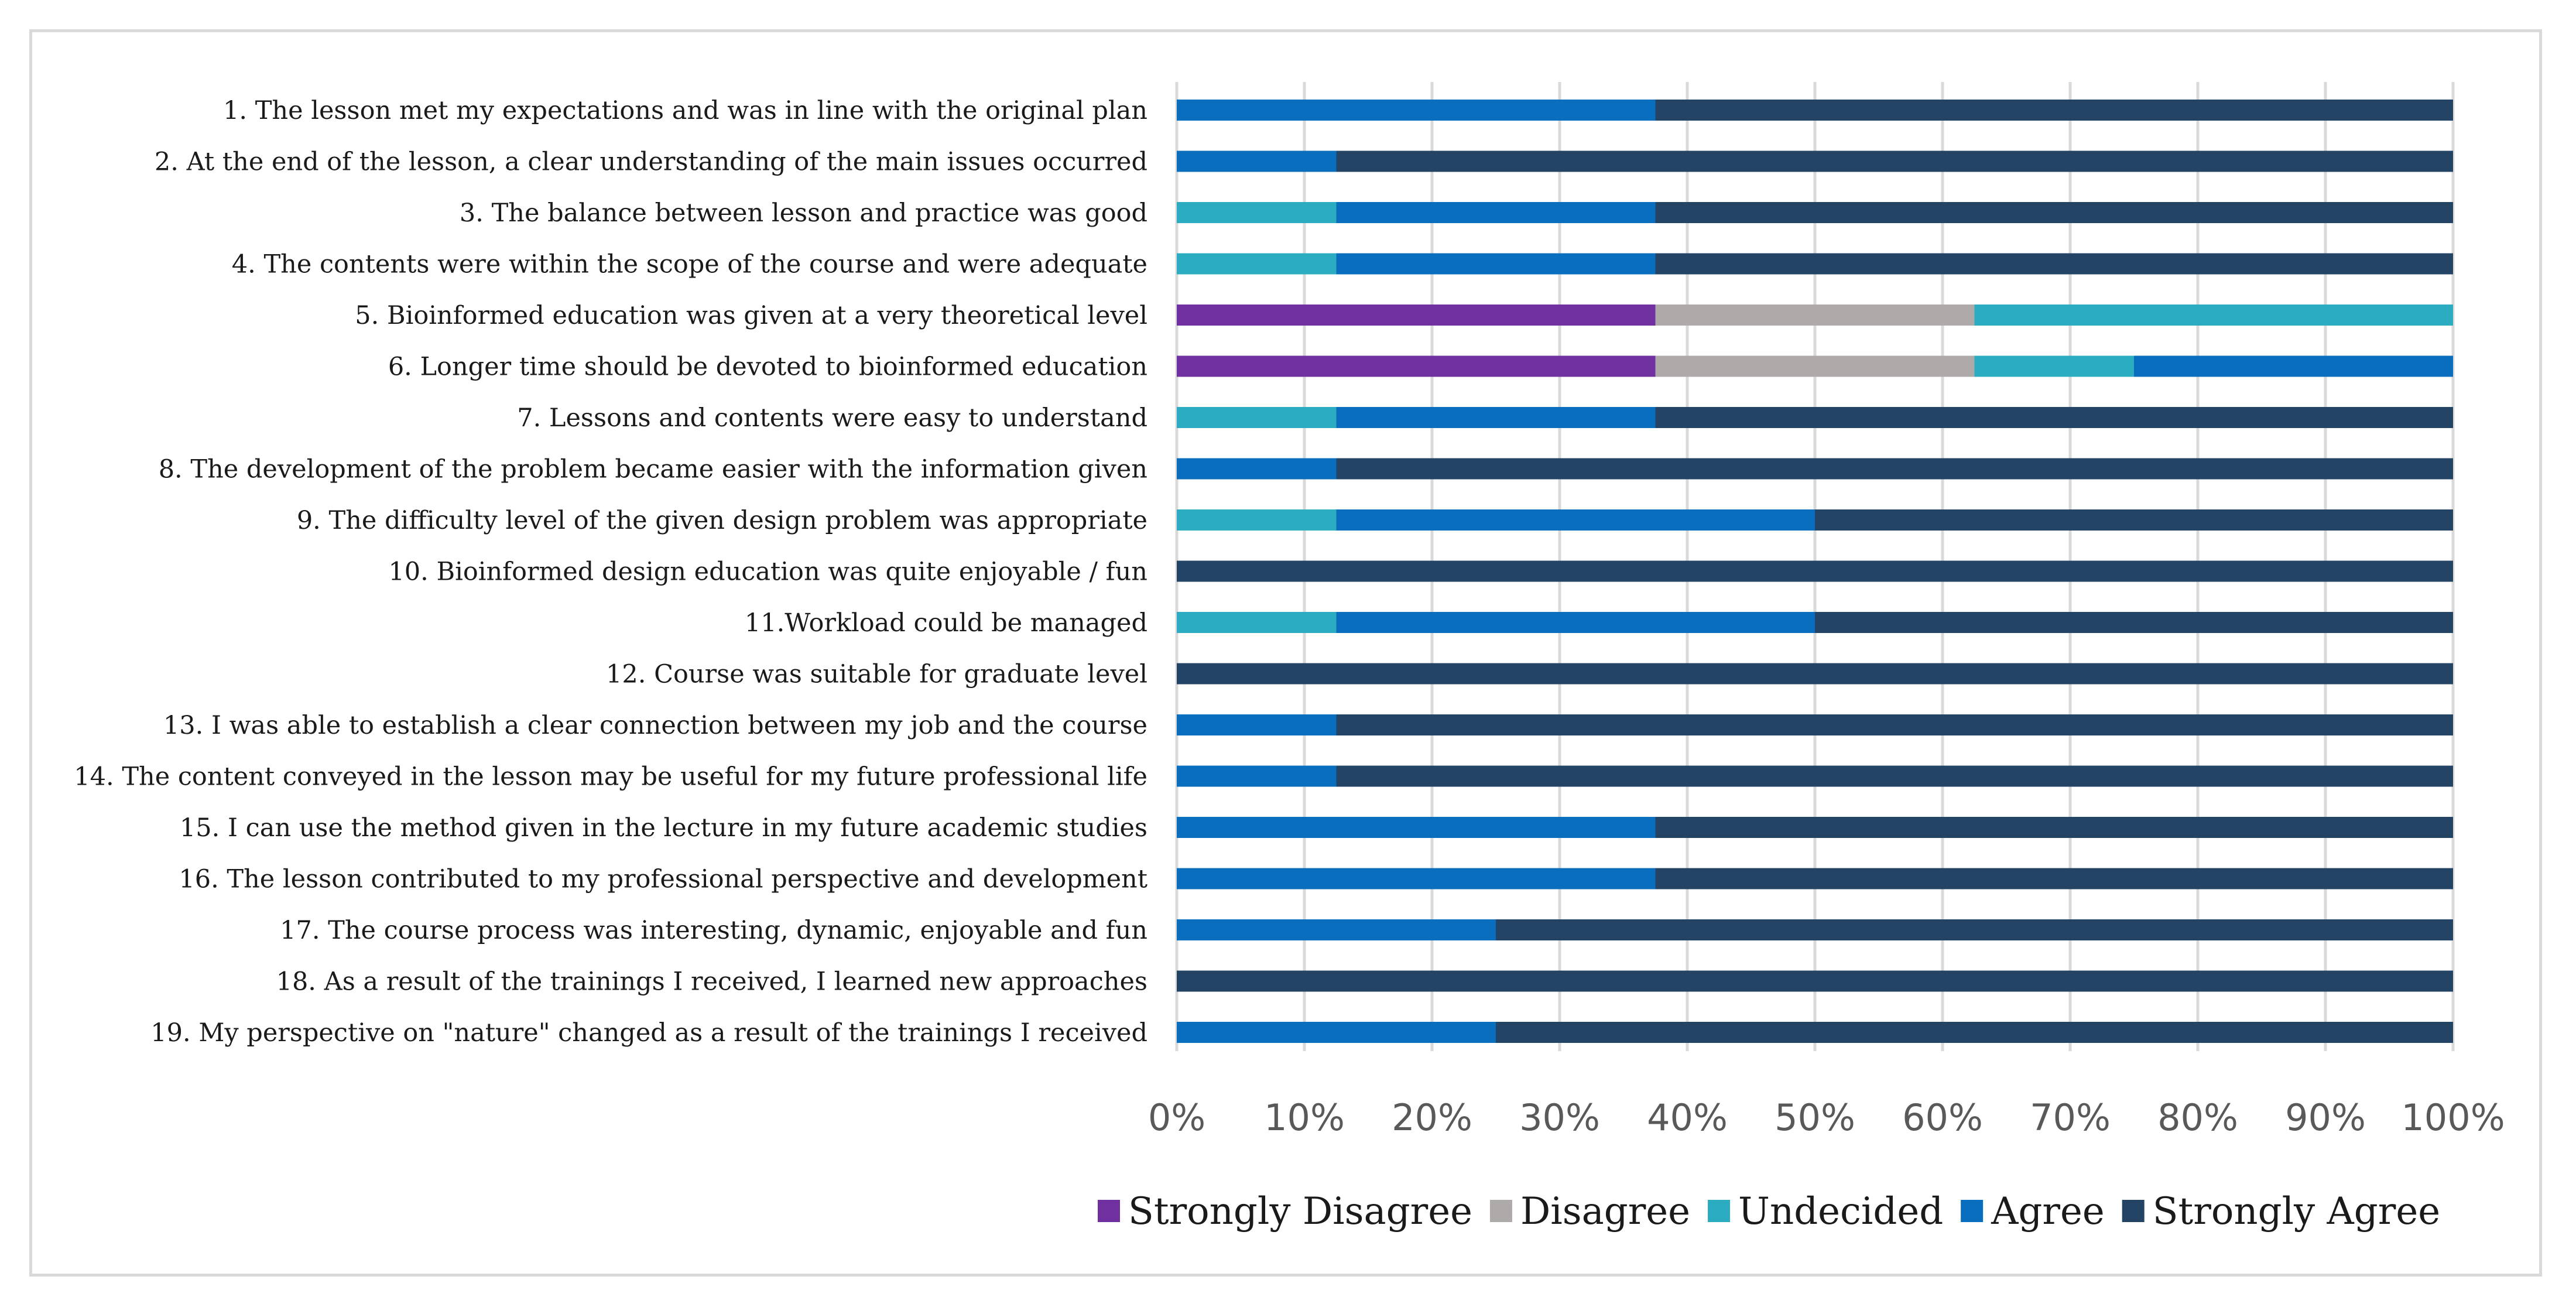  What do you see at coordinates (2296, 1211) in the screenshot?
I see `legend-label: Strongly Agree` at bounding box center [2296, 1211].